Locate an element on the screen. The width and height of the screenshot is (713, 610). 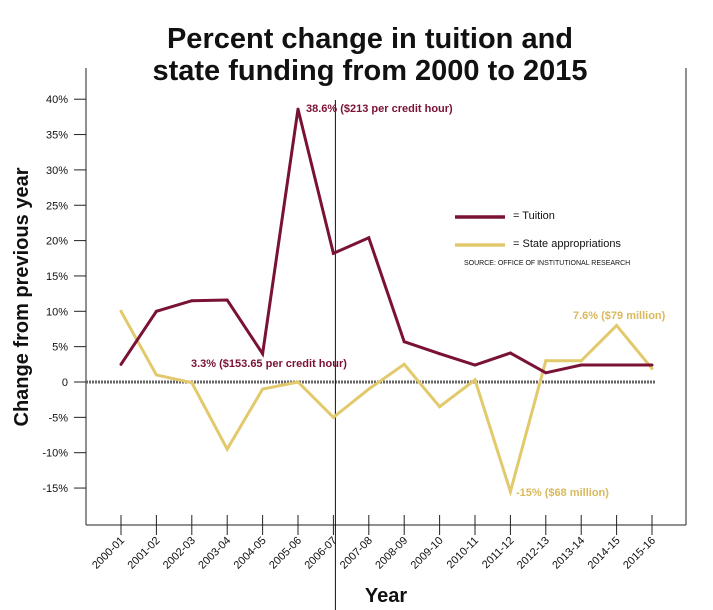
y-axis-label: Change from previous year is located at coordinates (22, 296).